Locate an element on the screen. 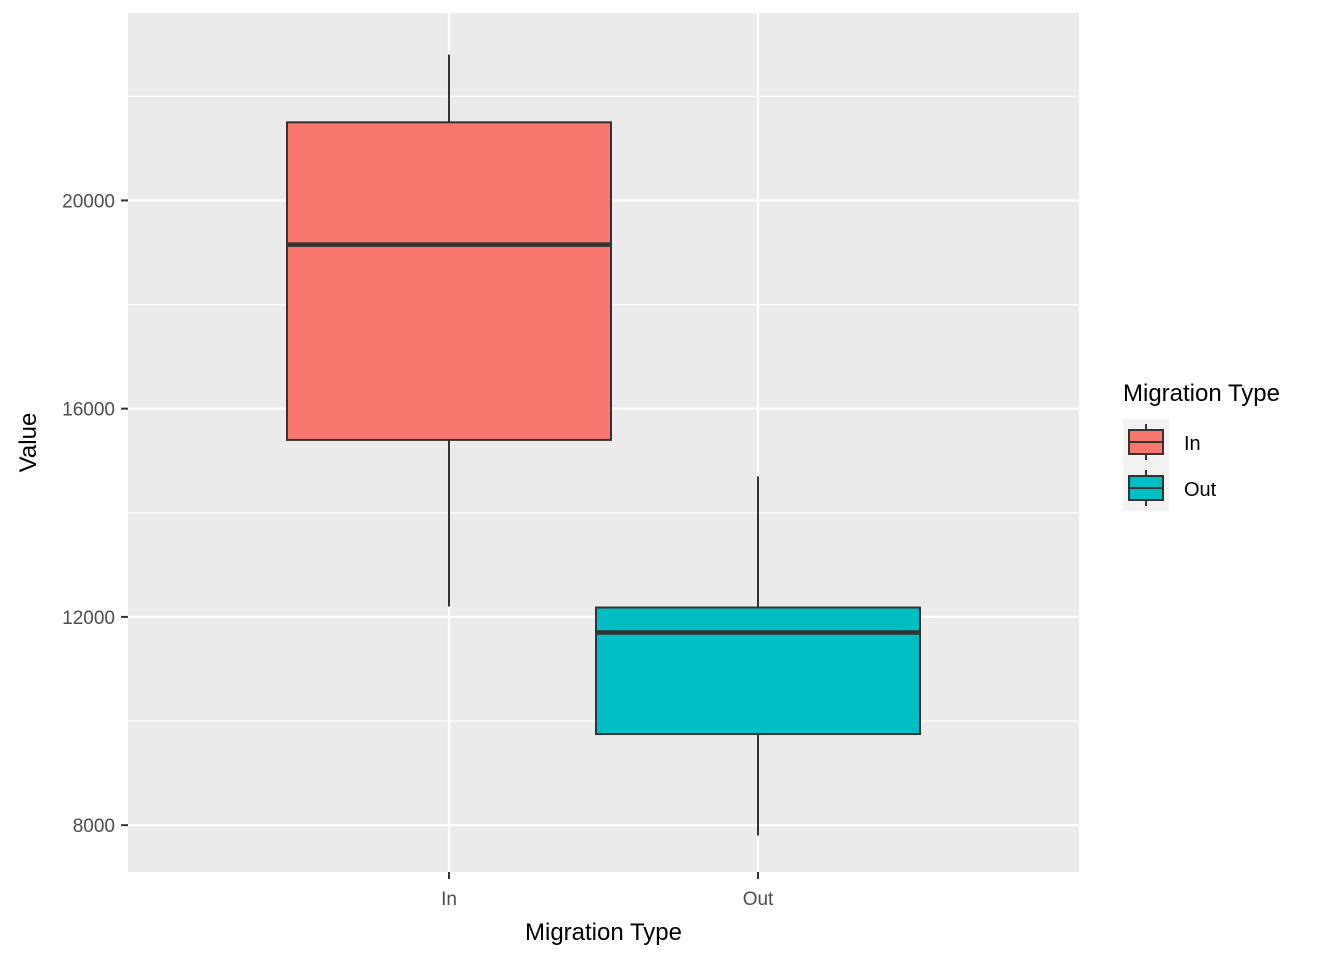 This screenshot has width=1344, height=960. y-tick-label: 16000 is located at coordinates (88, 410).